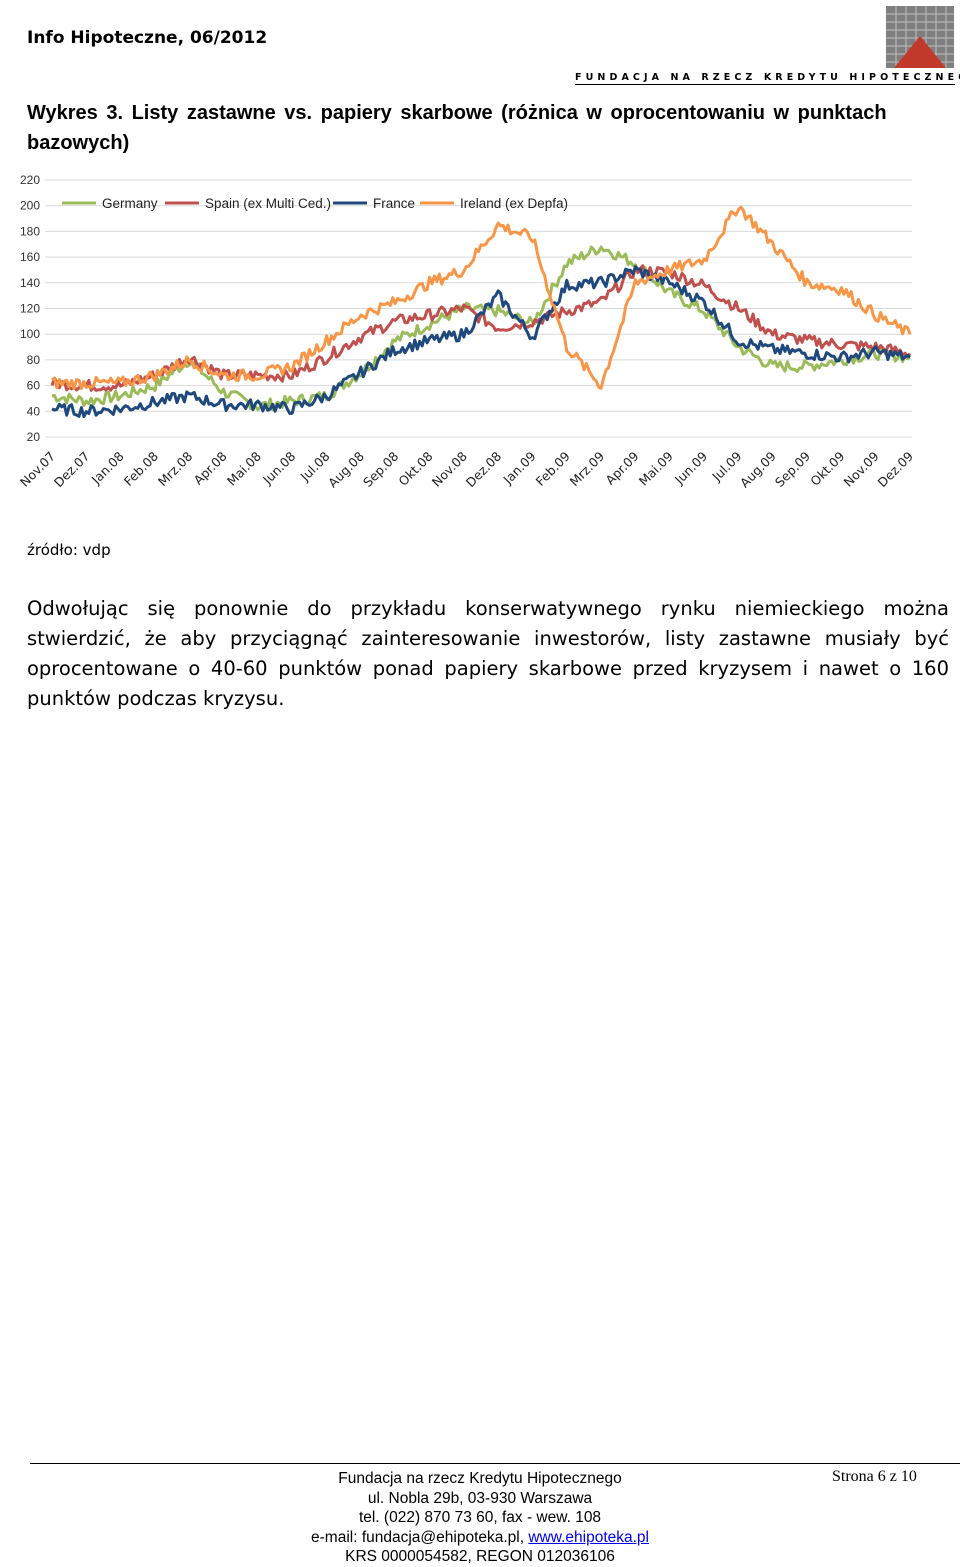 This screenshot has width=960, height=1567. What do you see at coordinates (30, 257) in the screenshot?
I see `y-tick-label: 160` at bounding box center [30, 257].